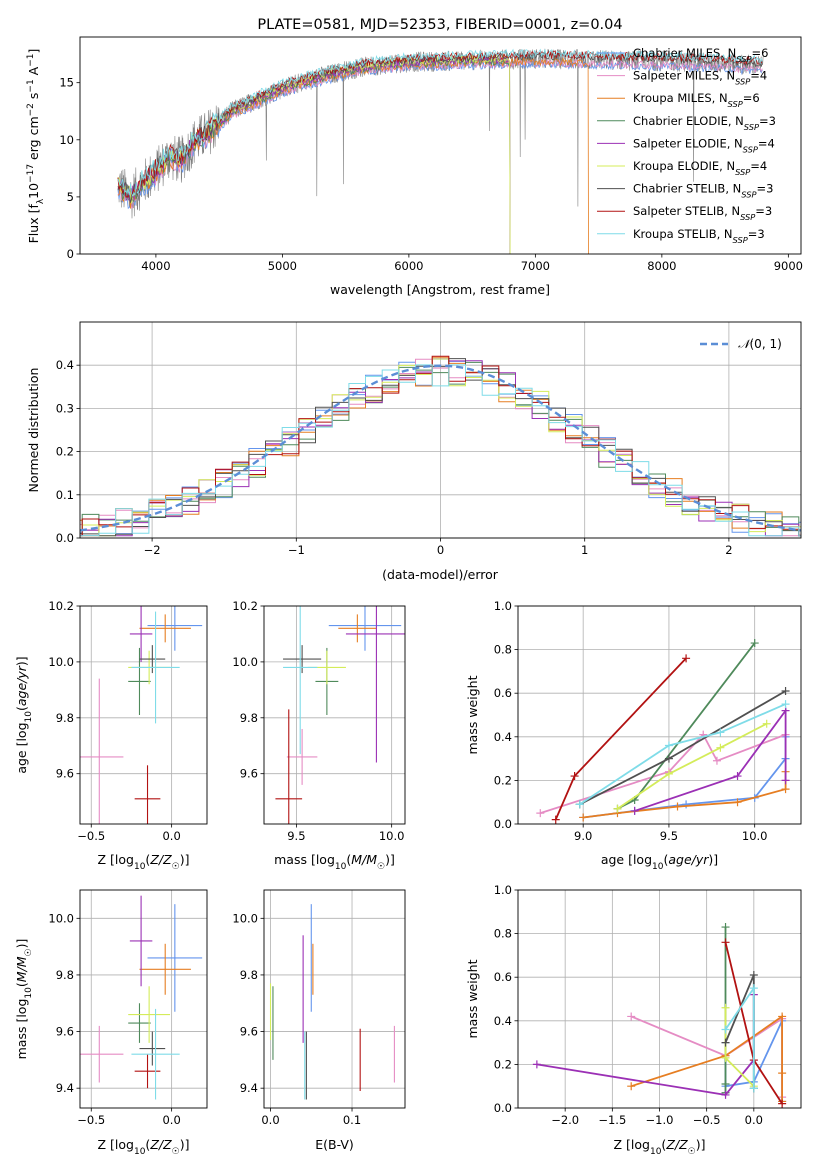 The image size is (819, 1170). I want to click on legend-normal-label: 𝒩(0, 1), so click(760, 344).